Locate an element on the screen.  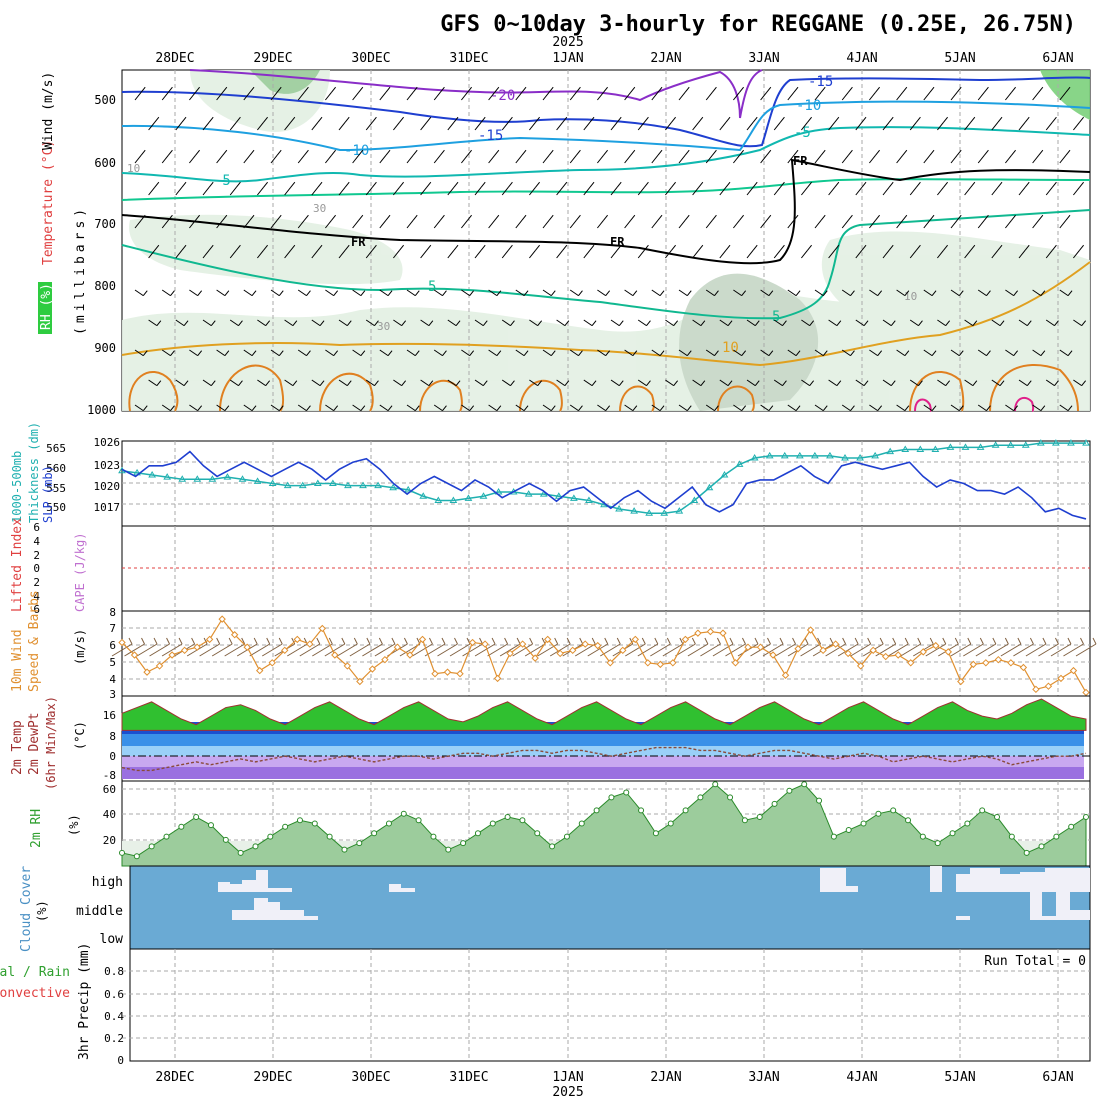
wind10-tick: 5 is located at coordinates (112, 662).